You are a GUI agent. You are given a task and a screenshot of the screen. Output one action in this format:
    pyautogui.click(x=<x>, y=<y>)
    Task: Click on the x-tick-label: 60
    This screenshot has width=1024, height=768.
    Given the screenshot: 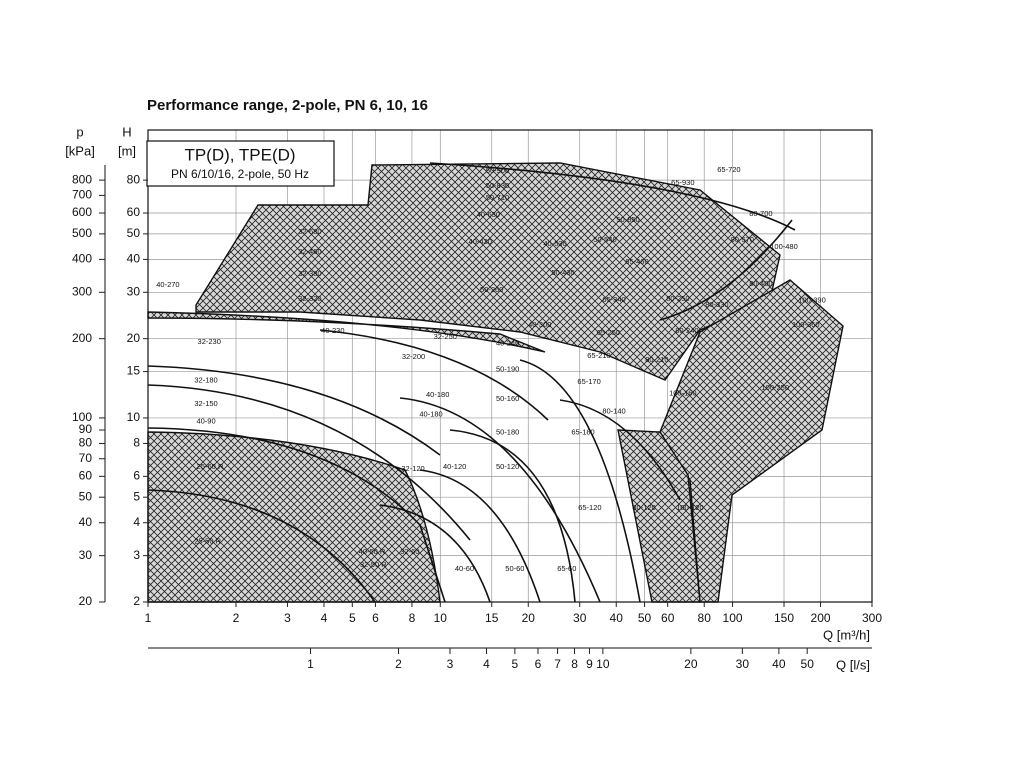 What is the action you would take?
    pyautogui.click(x=668, y=618)
    